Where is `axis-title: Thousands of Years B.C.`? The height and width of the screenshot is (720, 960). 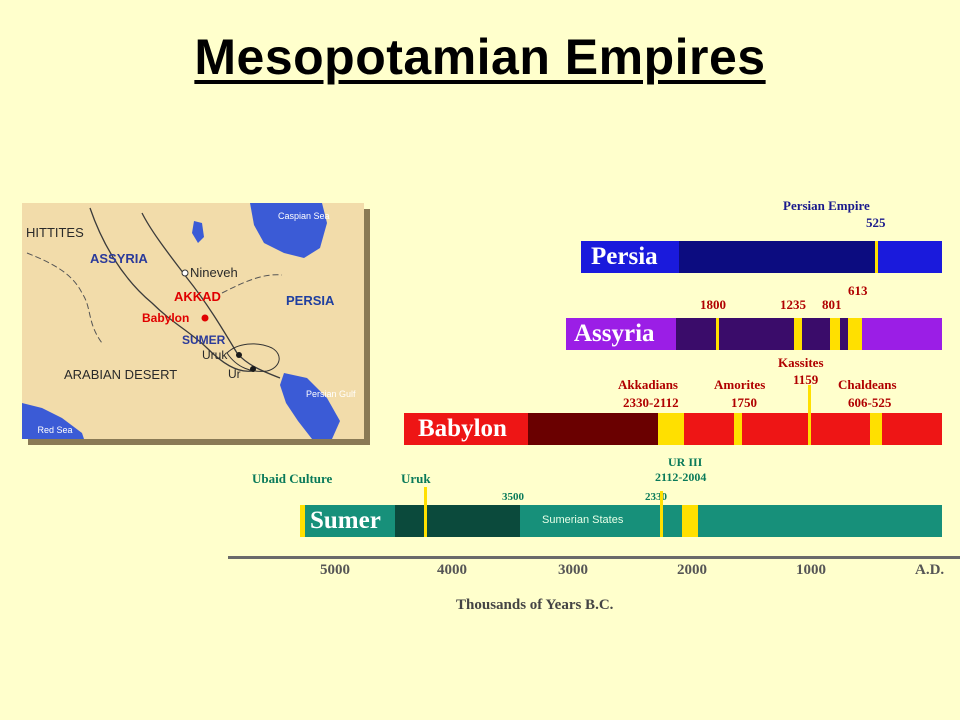
axis-title: Thousands of Years B.C. is located at coordinates (535, 605).